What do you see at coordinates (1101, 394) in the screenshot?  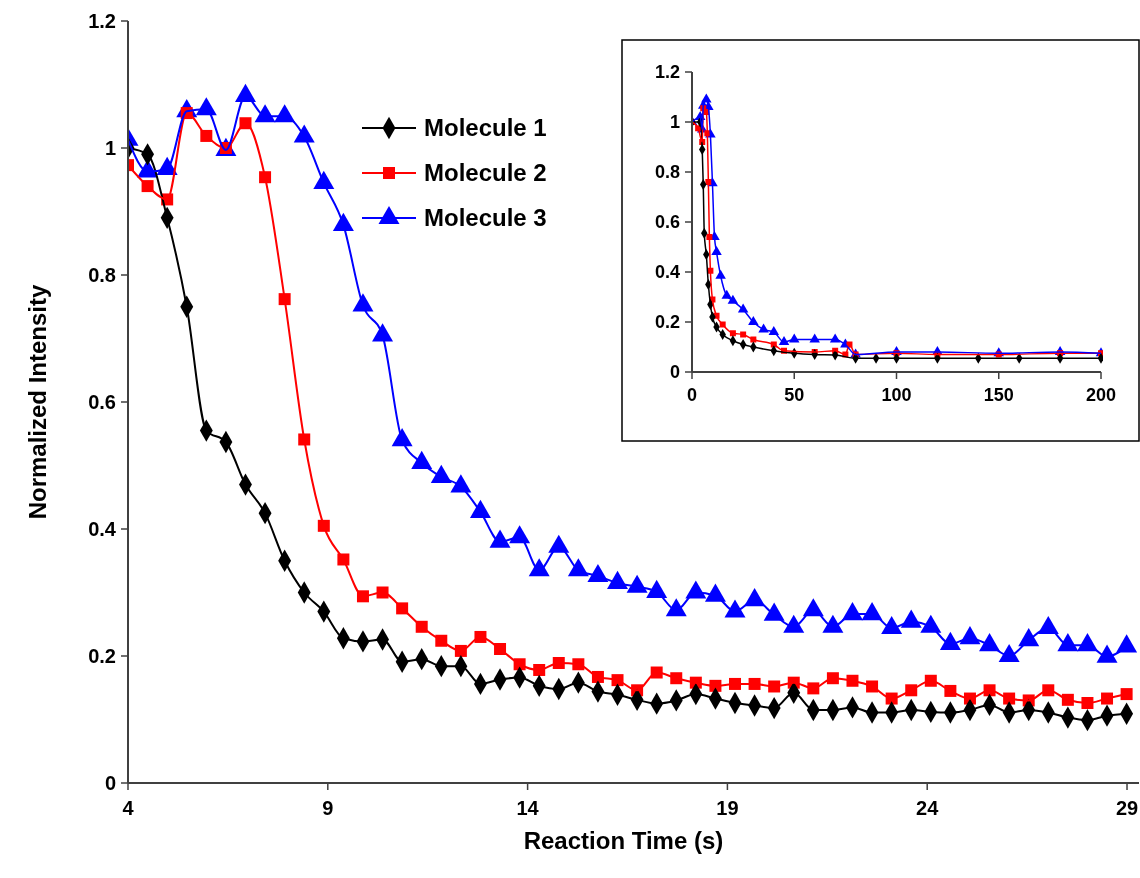 I see `x-tick-label: 200` at bounding box center [1101, 394].